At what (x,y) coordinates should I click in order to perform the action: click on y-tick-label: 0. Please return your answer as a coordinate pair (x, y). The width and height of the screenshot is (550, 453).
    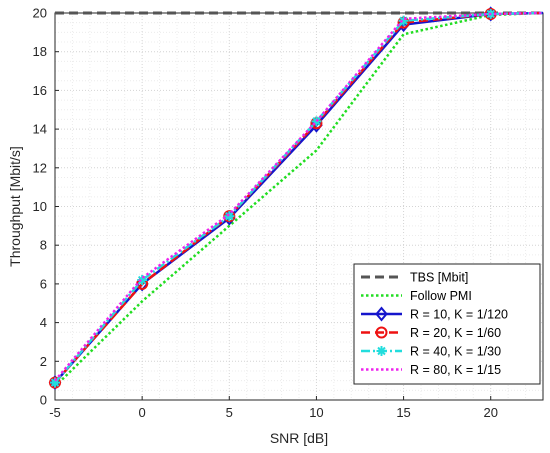
    Looking at the image, I should click on (43, 400).